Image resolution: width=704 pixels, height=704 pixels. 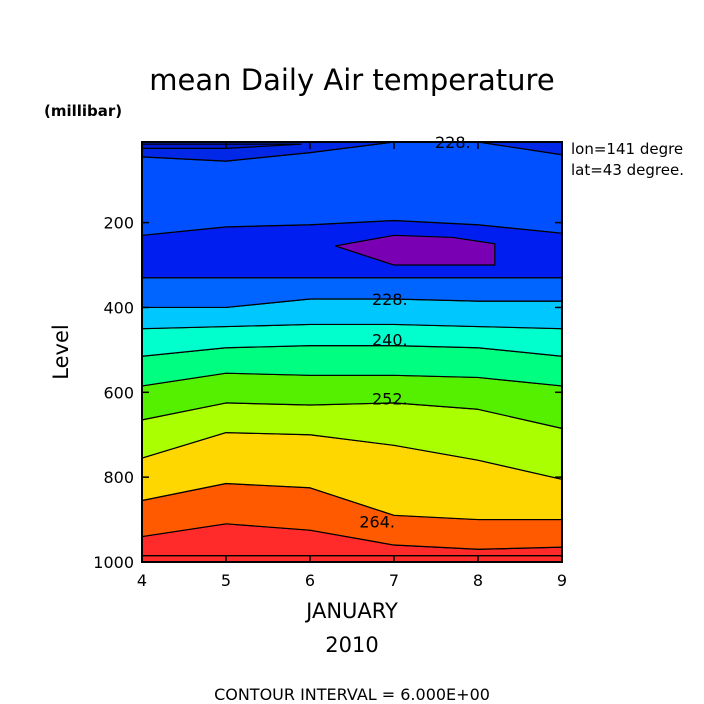 What do you see at coordinates (83, 111) in the screenshot?
I see `y-axis-units: (millibar)` at bounding box center [83, 111].